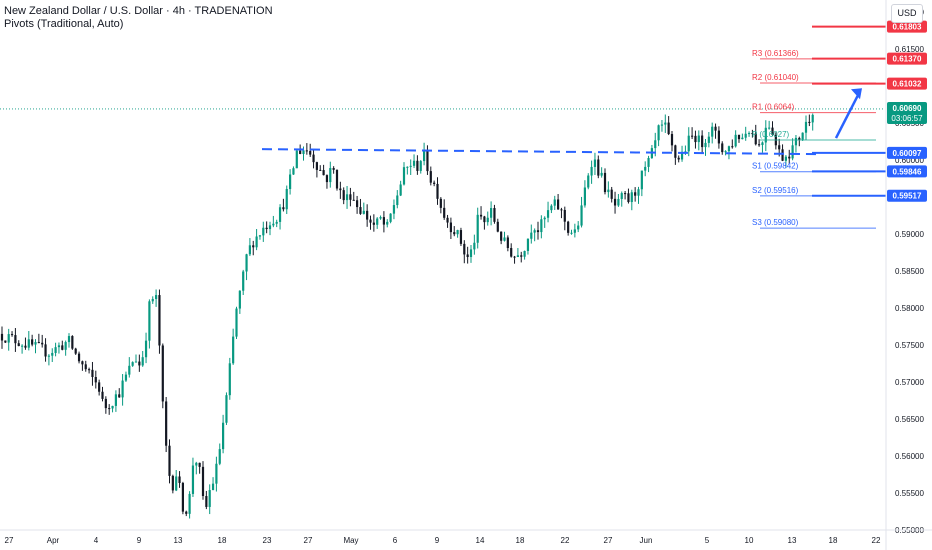 The height and width of the screenshot is (550, 932). Describe the element at coordinates (775, 166) in the screenshot. I see `pivot-label: S1 (0.59842)` at that location.